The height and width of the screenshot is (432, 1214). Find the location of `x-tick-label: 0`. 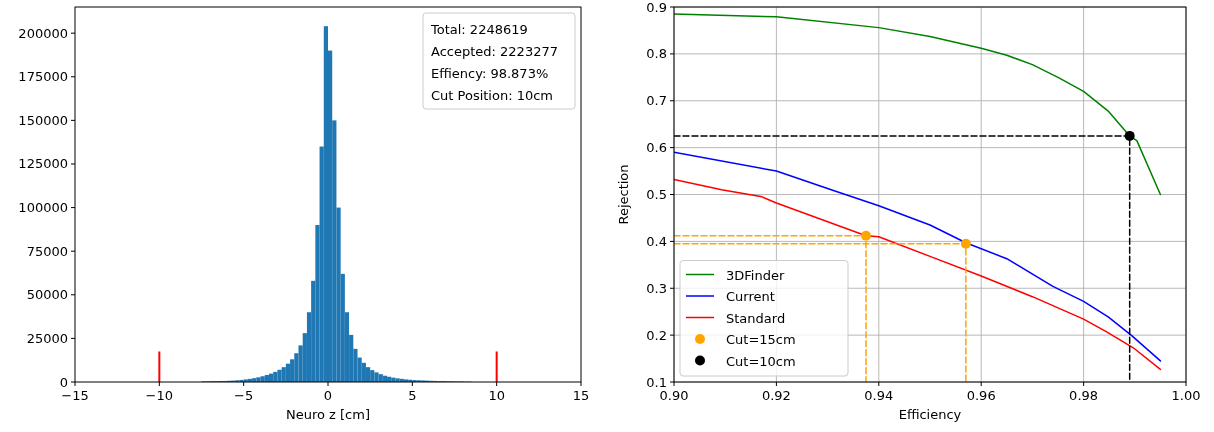

x-tick-label: 0 is located at coordinates (328, 395).